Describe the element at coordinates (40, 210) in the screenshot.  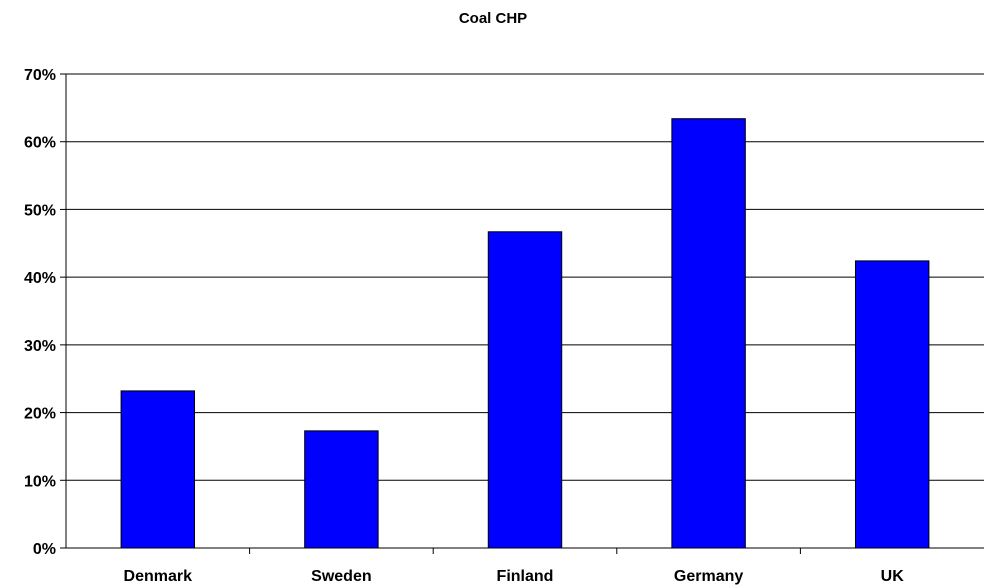
I see `y-tick-label: 50%` at that location.